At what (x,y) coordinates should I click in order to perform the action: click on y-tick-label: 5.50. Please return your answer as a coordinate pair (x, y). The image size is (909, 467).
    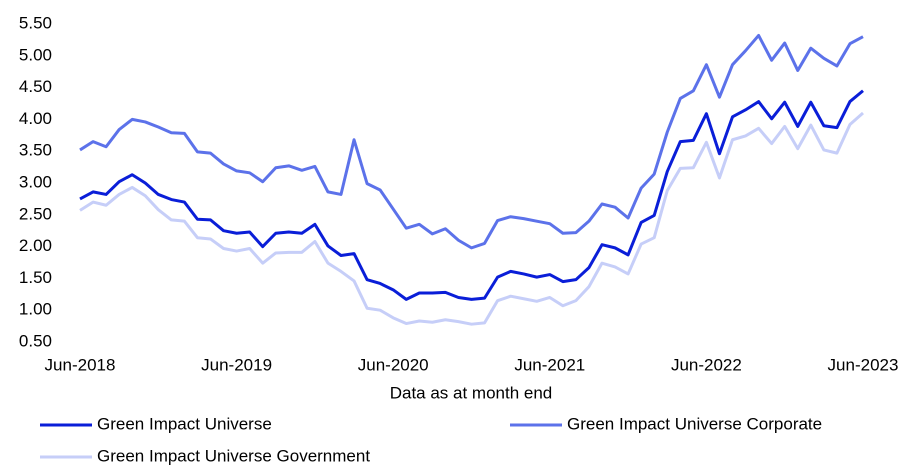
    Looking at the image, I should click on (35, 22).